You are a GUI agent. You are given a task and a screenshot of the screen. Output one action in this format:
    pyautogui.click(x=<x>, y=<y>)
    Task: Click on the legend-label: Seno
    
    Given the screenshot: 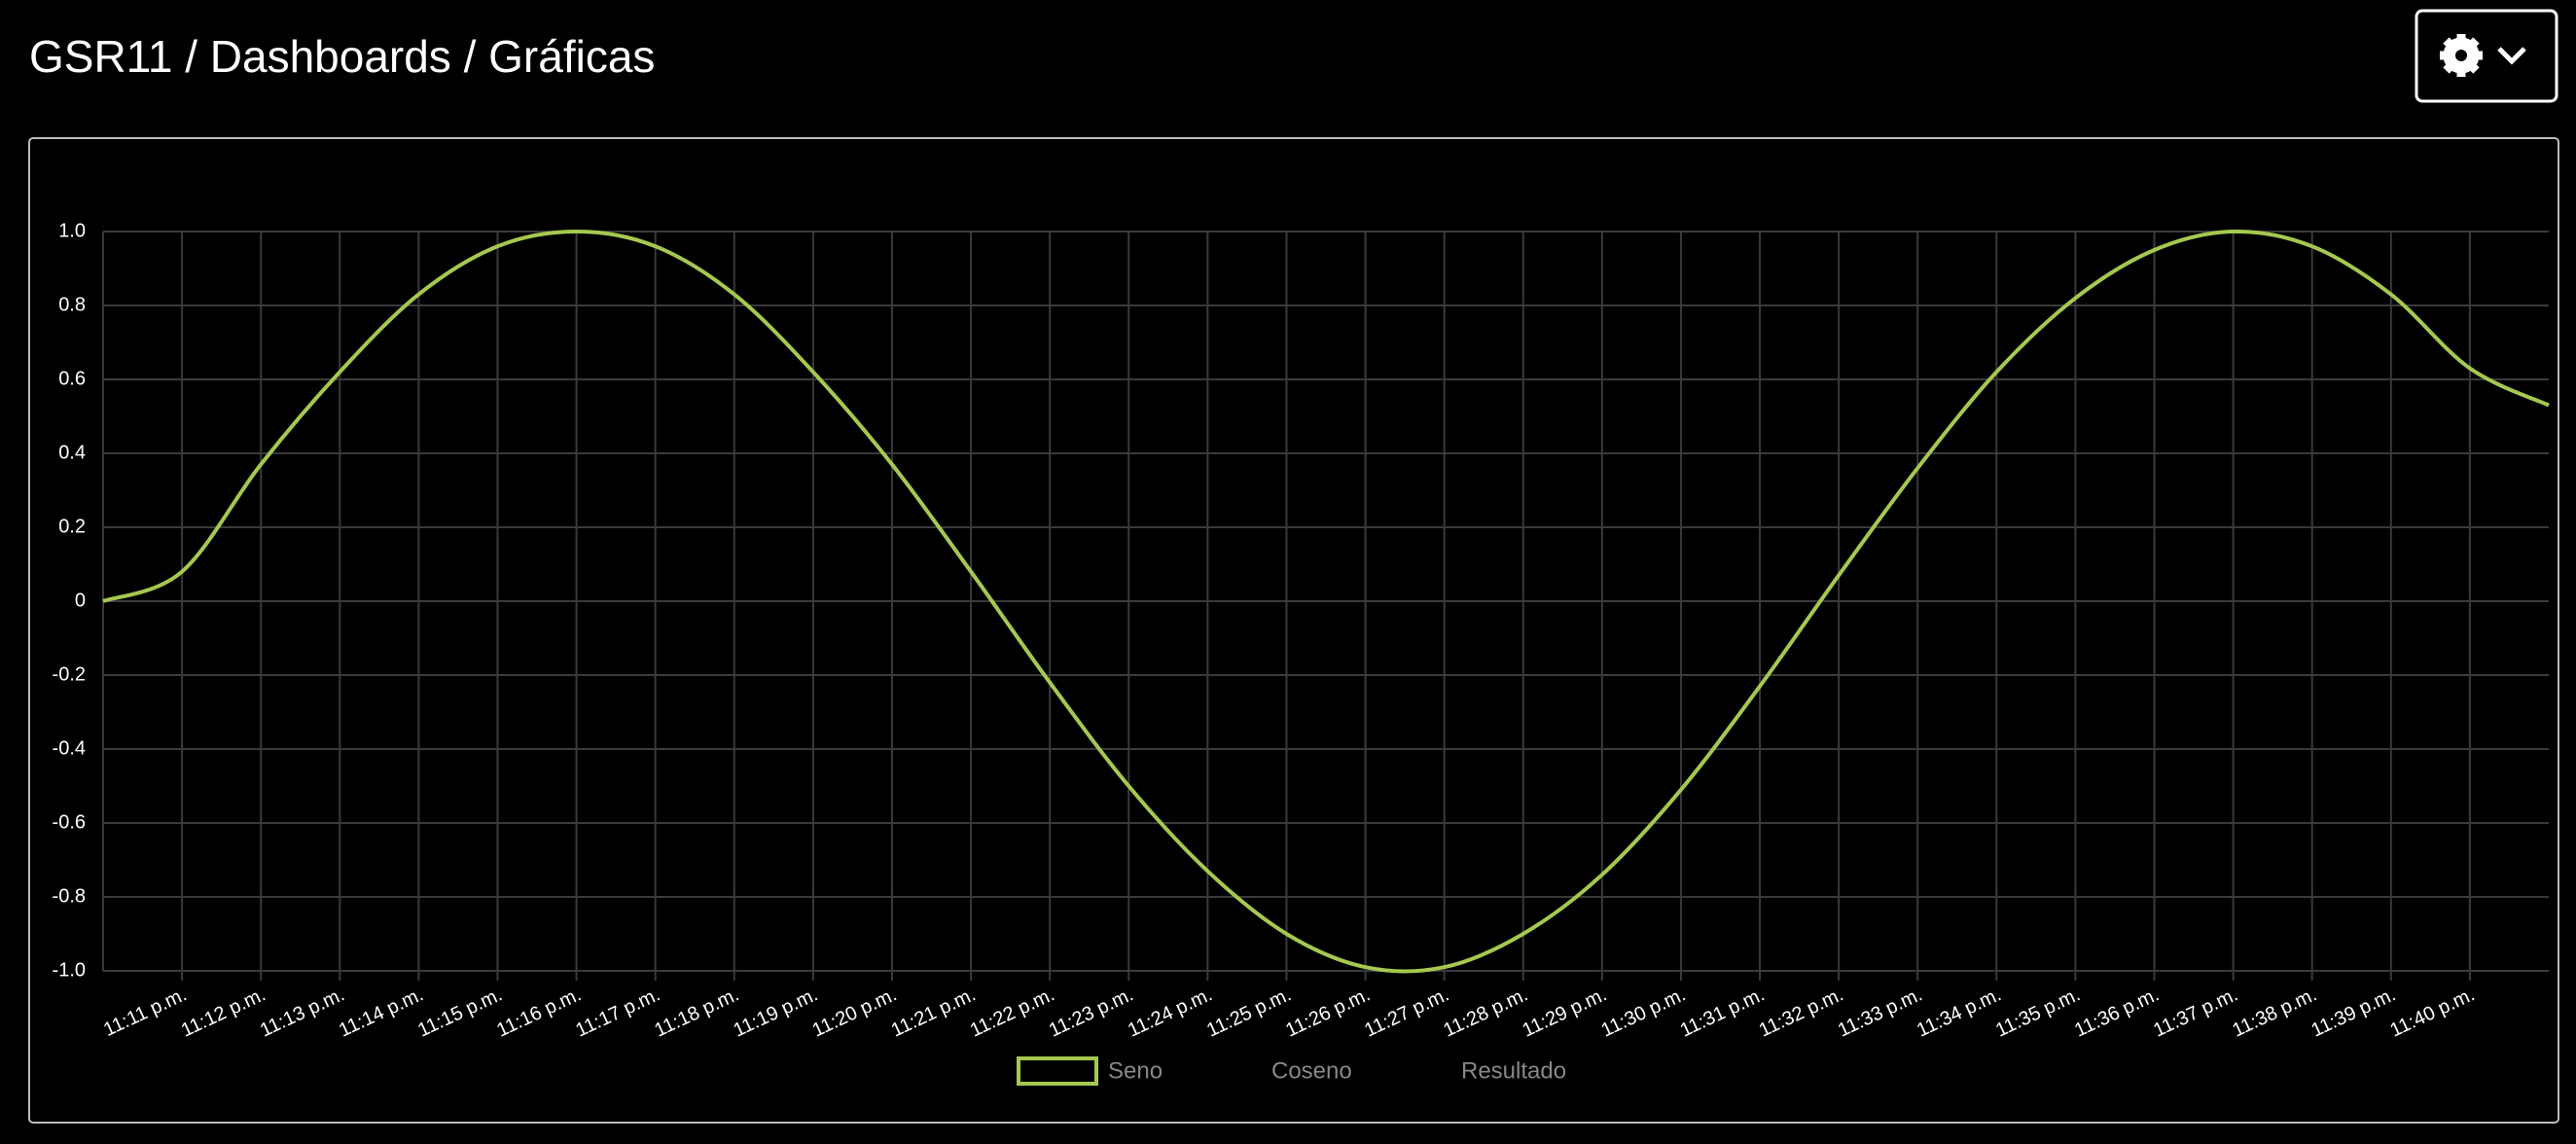 What is the action you would take?
    pyautogui.click(x=1135, y=1070)
    